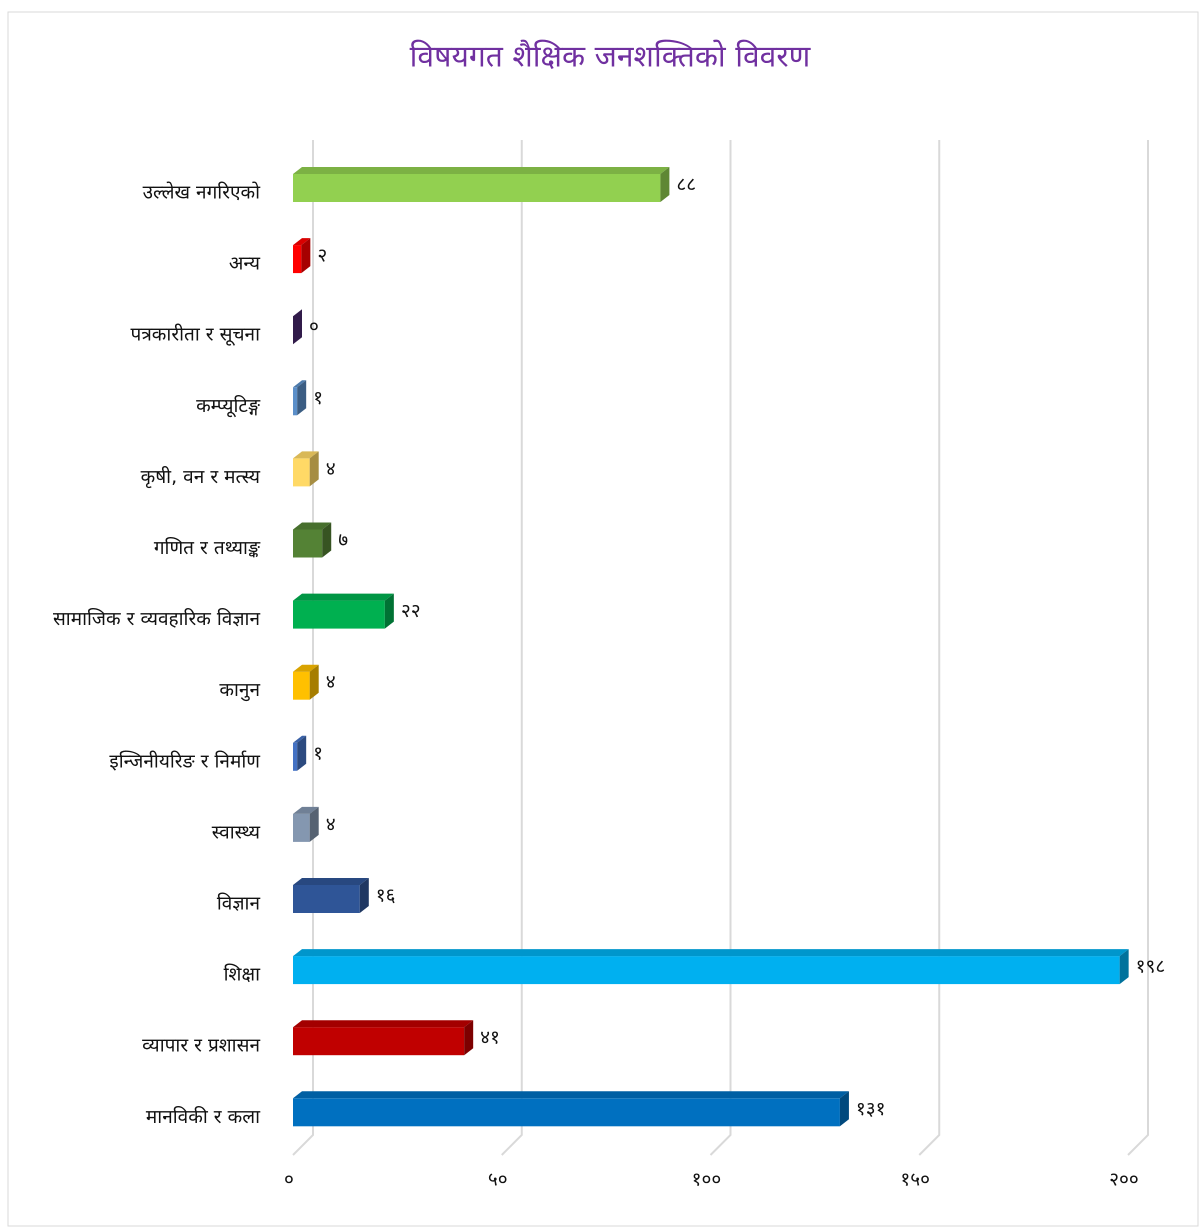 The image size is (1204, 1230). I want to click on y-tick-label: पत्रकारीता र सूचना, so click(196, 335).